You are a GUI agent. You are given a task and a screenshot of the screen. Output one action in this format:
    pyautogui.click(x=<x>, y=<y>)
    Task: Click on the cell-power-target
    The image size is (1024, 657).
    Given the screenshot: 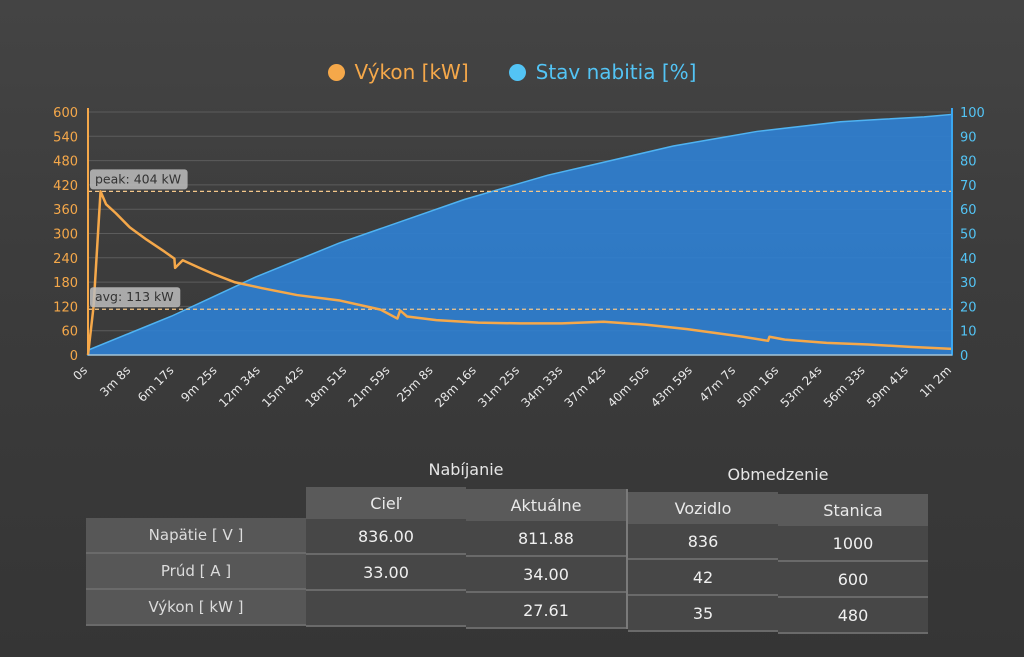 What is the action you would take?
    pyautogui.click(x=386, y=609)
    